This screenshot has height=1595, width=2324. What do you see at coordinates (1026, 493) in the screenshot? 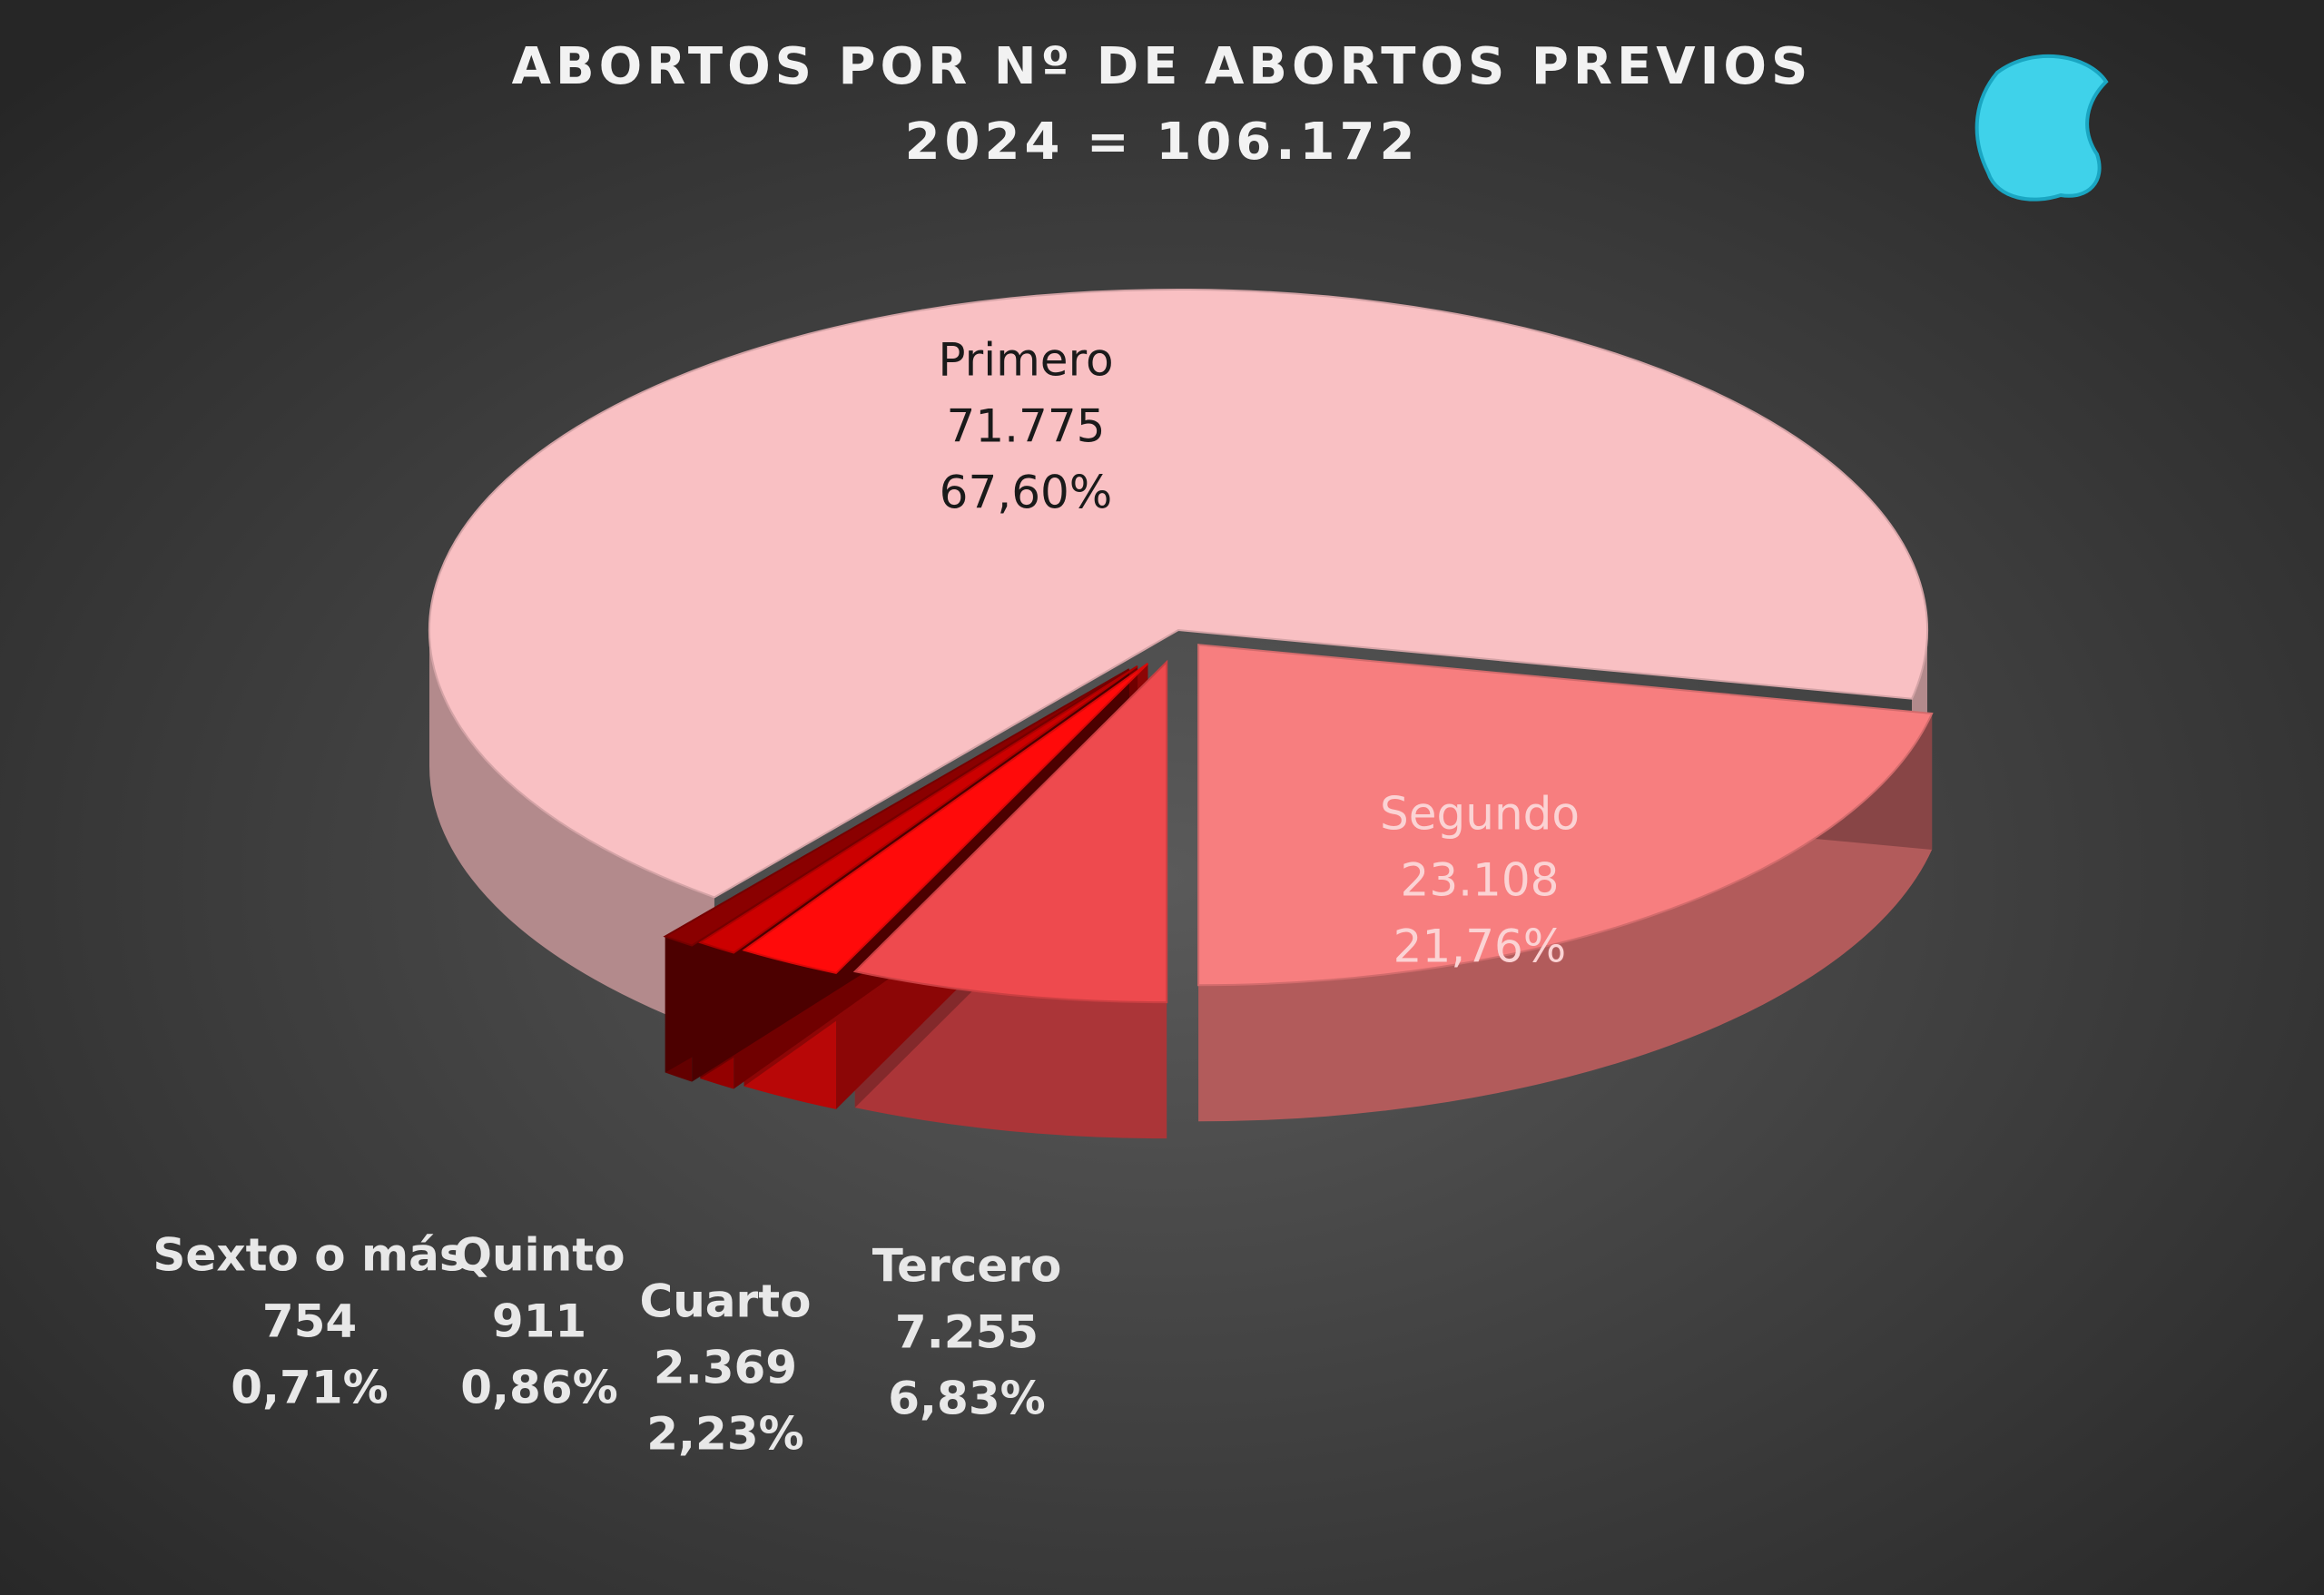
I see `percent-label: 67,60%` at bounding box center [1026, 493].